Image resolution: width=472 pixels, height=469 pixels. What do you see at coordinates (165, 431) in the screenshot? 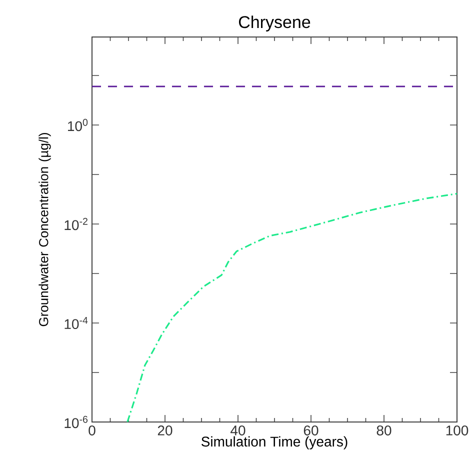
I see `x-tick-label: 20` at bounding box center [165, 431].